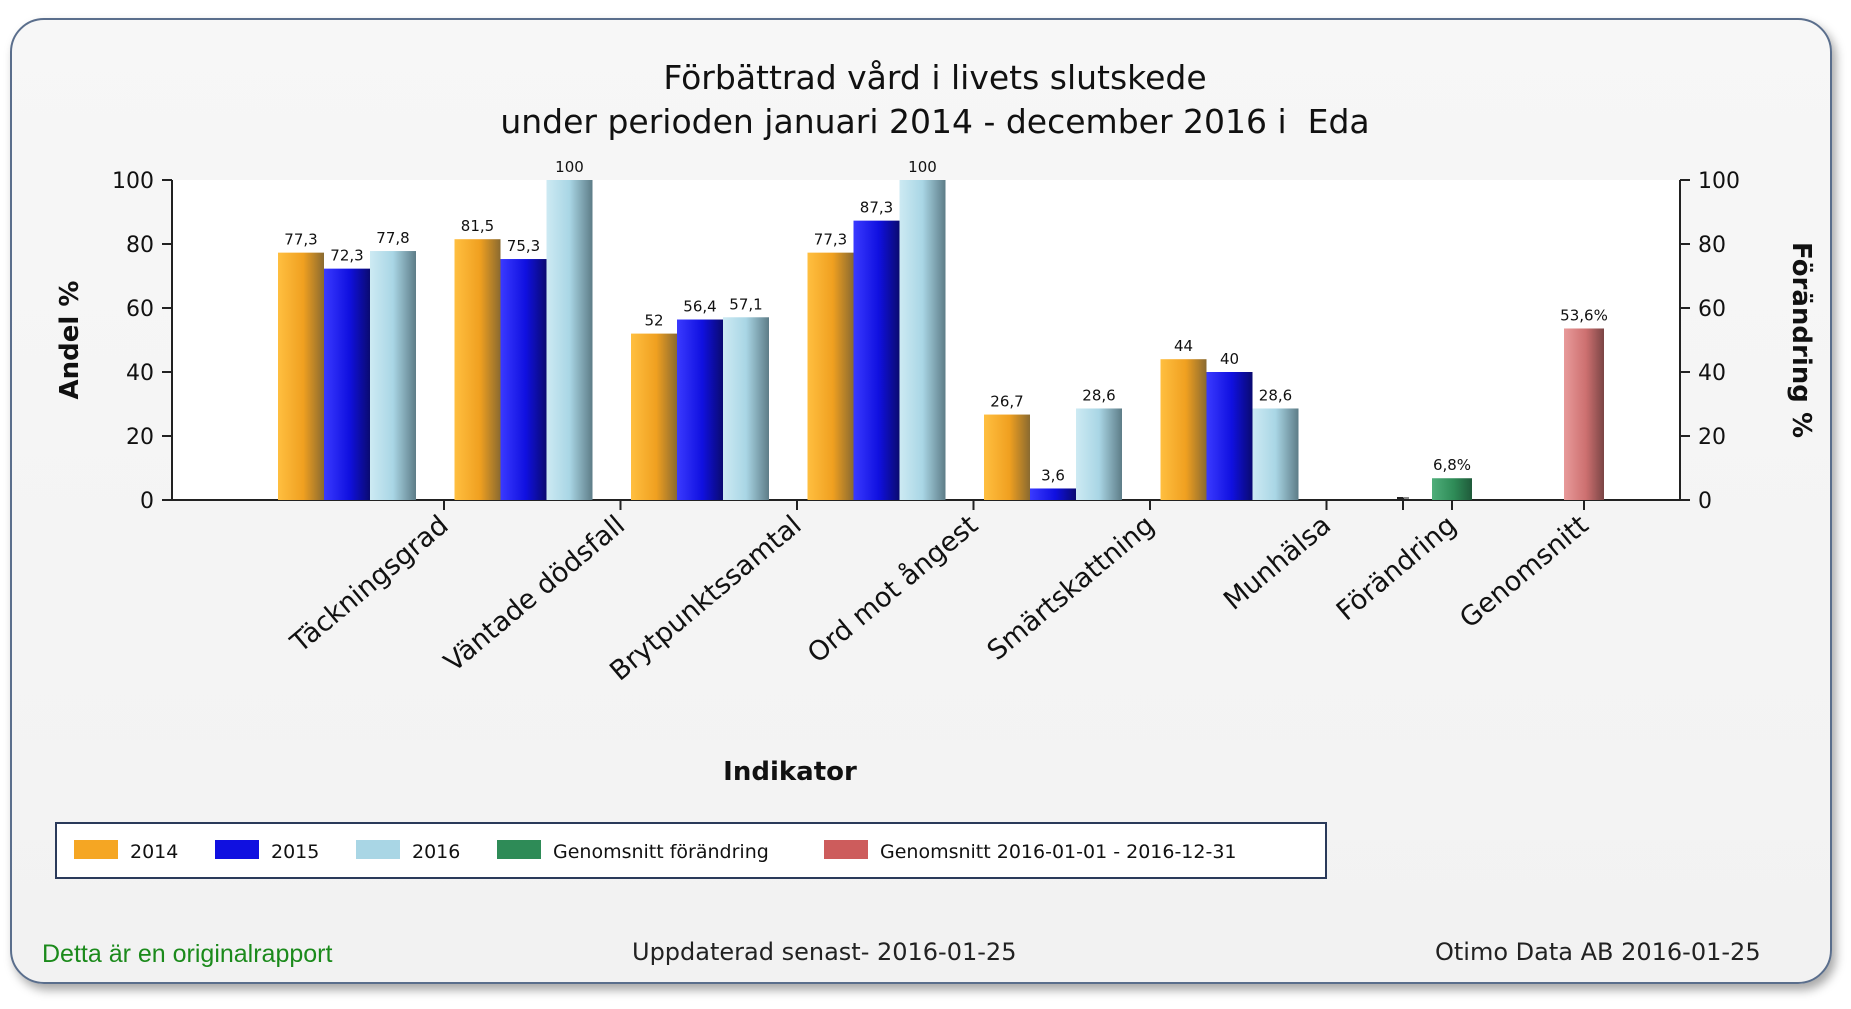 The image size is (1851, 1009). I want to click on legend-label: 2014, so click(154, 852).